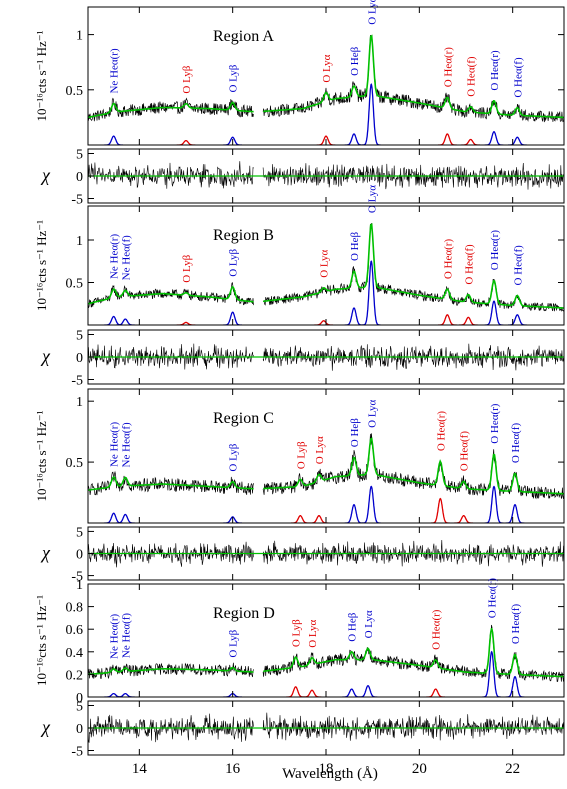  I want to click on x-tick-label: 14, so click(140, 769).